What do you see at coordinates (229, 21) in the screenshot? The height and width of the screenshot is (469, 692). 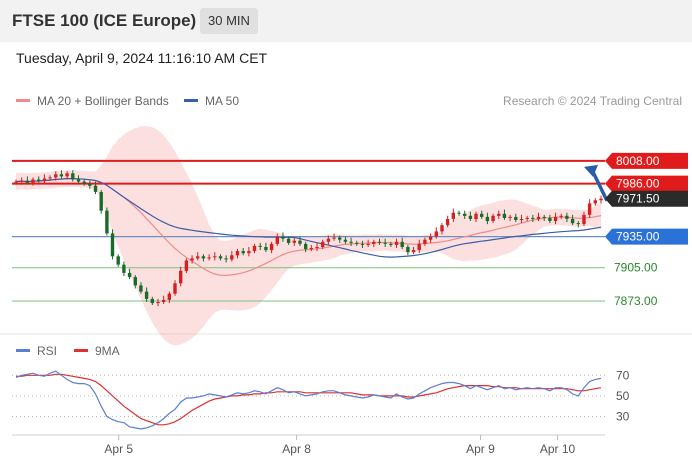 I see `interval-badge: 30 MIN` at bounding box center [229, 21].